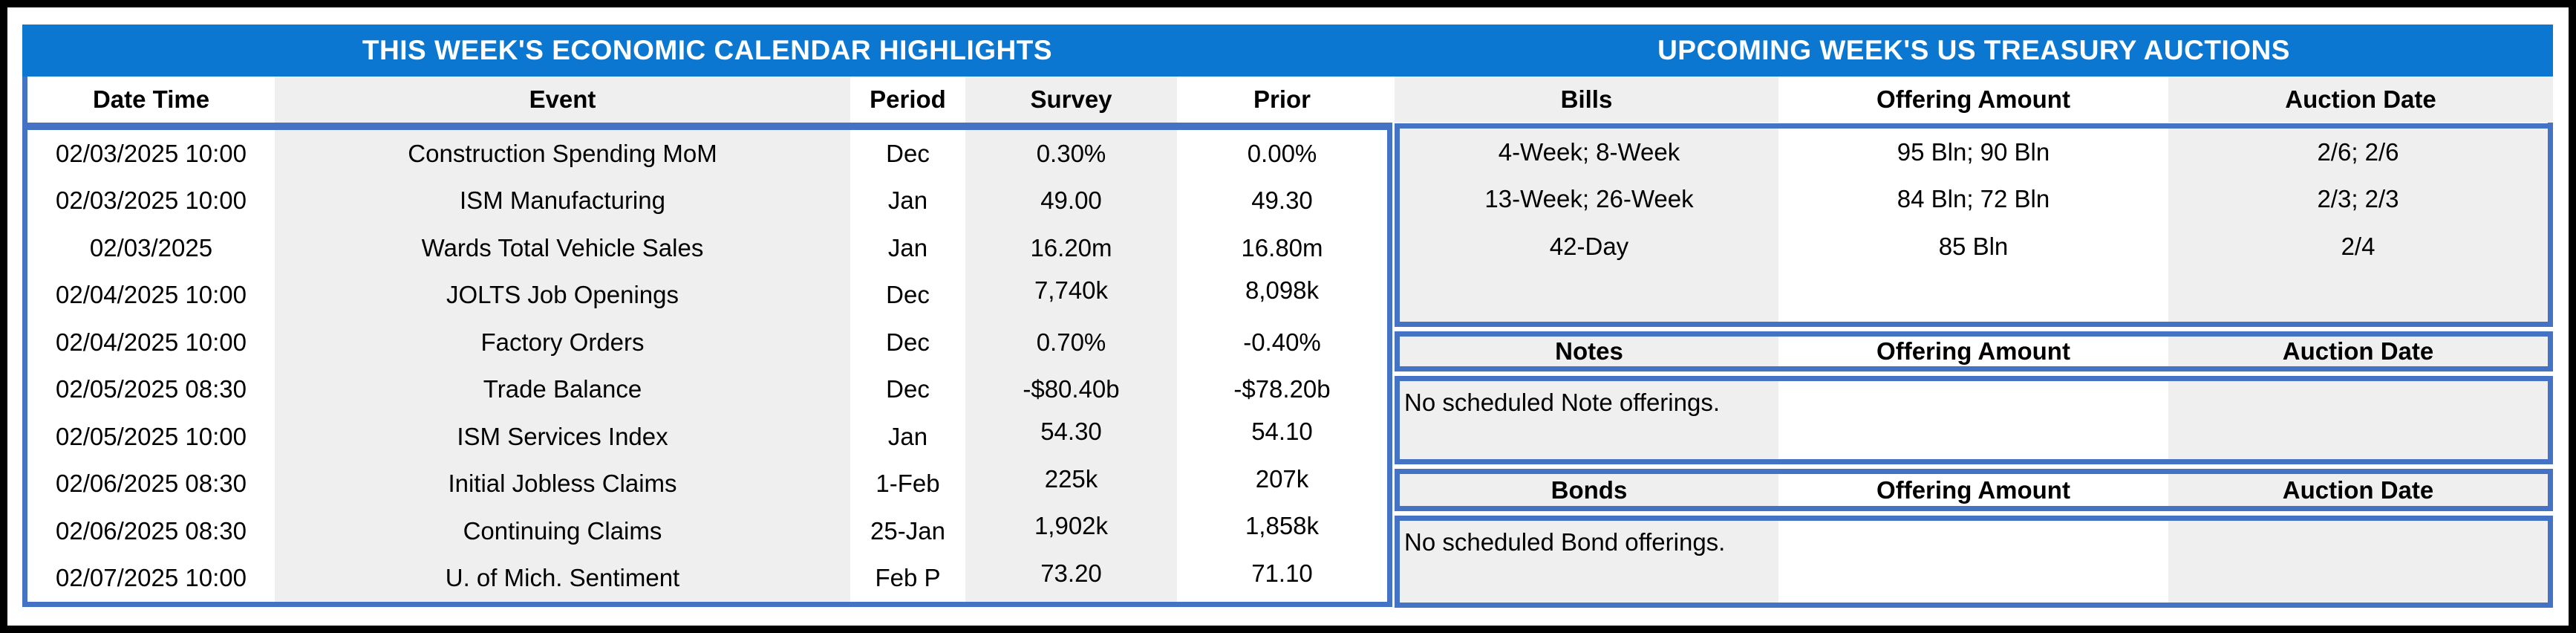  I want to click on bills-cell-security: 13-Week; 26-Week, so click(1589, 199).